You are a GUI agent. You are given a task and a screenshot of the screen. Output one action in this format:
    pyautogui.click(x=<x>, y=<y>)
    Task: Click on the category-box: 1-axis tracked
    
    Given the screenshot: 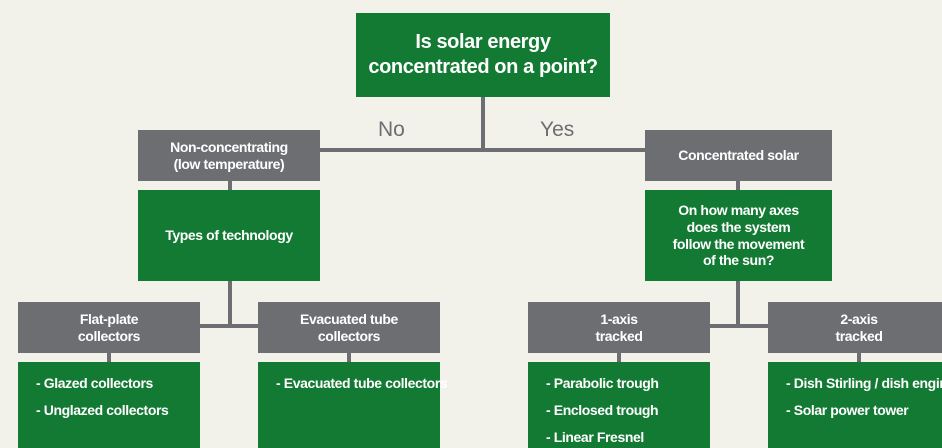 What is the action you would take?
    pyautogui.click(x=619, y=327)
    